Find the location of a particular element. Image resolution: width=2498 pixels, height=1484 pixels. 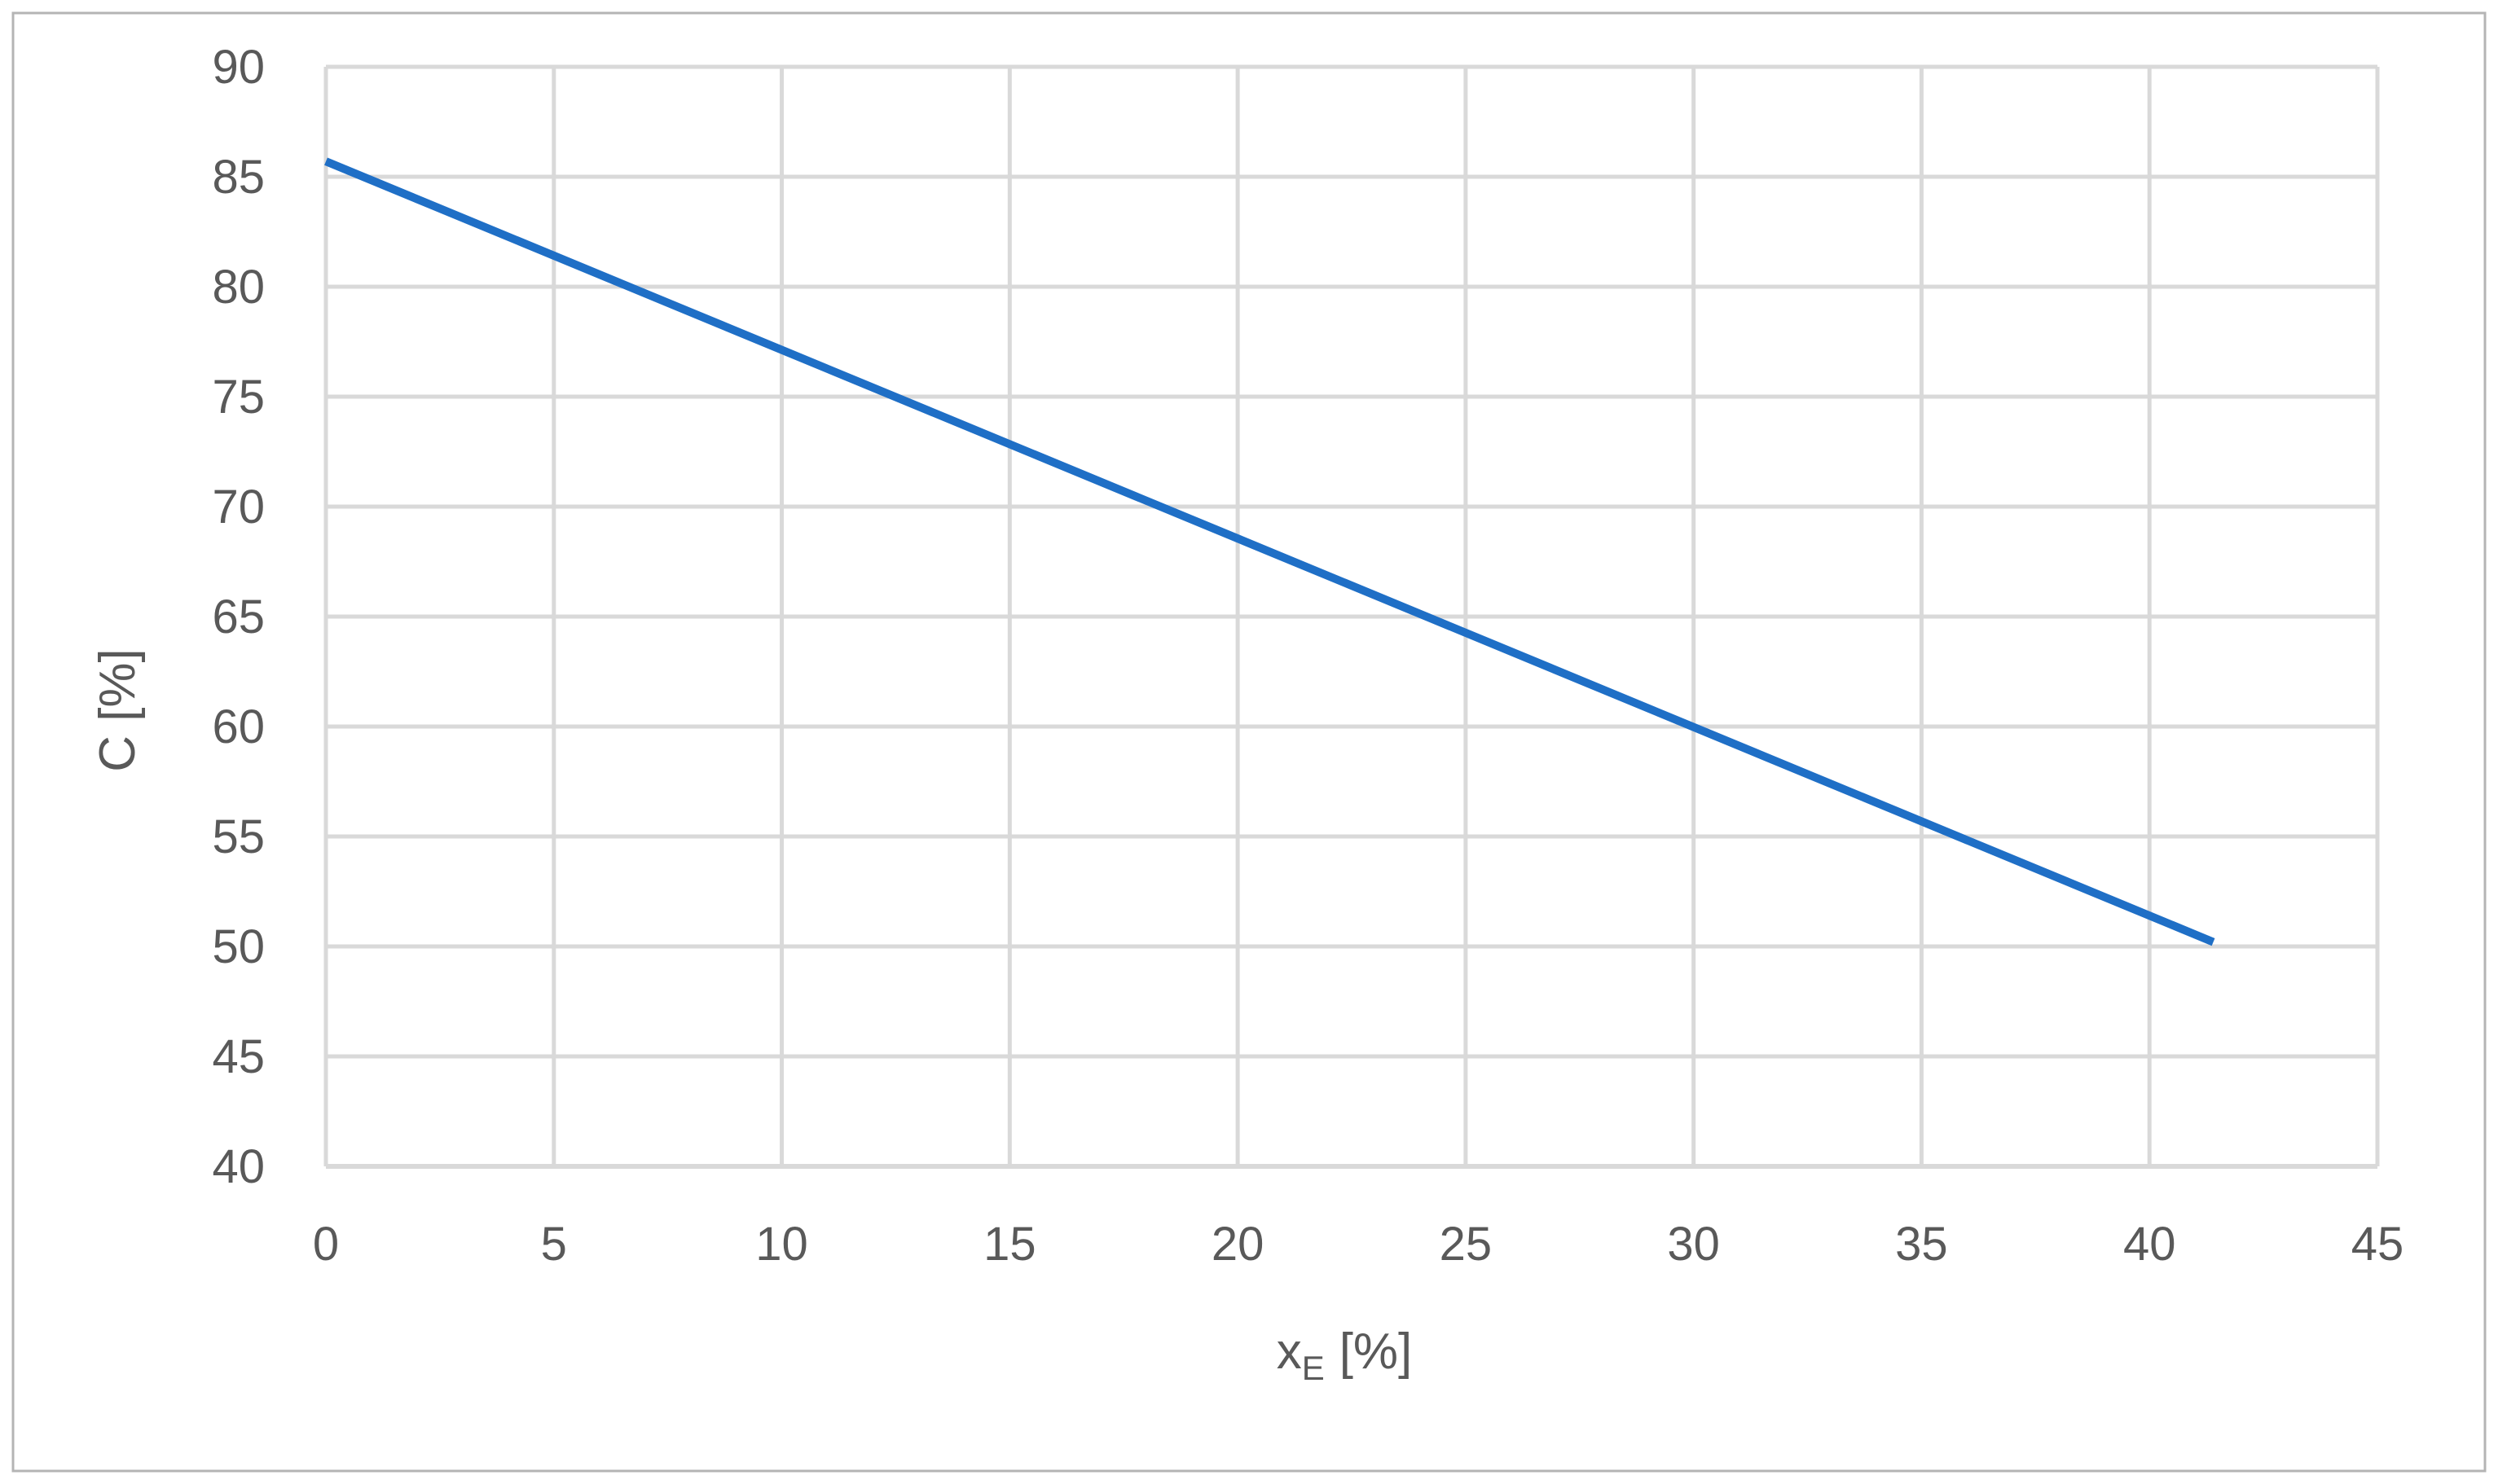

x-axis-title: xE [%] is located at coordinates (1345, 1355).